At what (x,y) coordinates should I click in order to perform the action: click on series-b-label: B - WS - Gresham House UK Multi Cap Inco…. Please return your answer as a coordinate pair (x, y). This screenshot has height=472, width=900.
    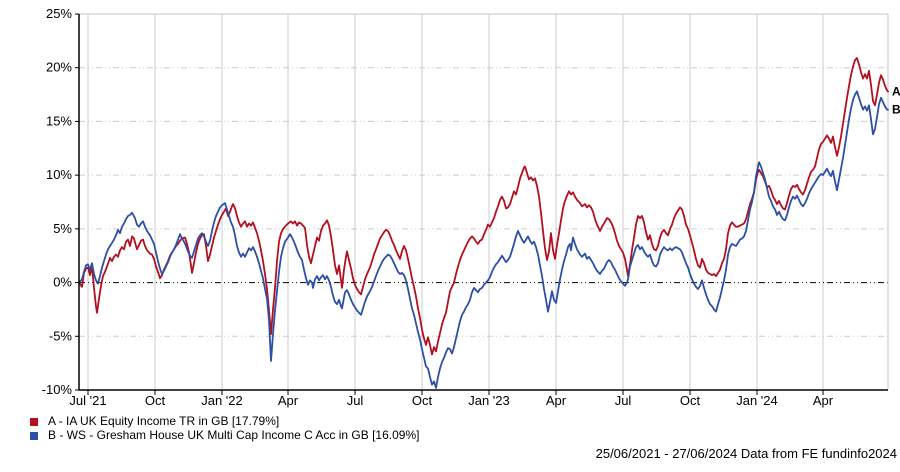
    Looking at the image, I should click on (234, 435).